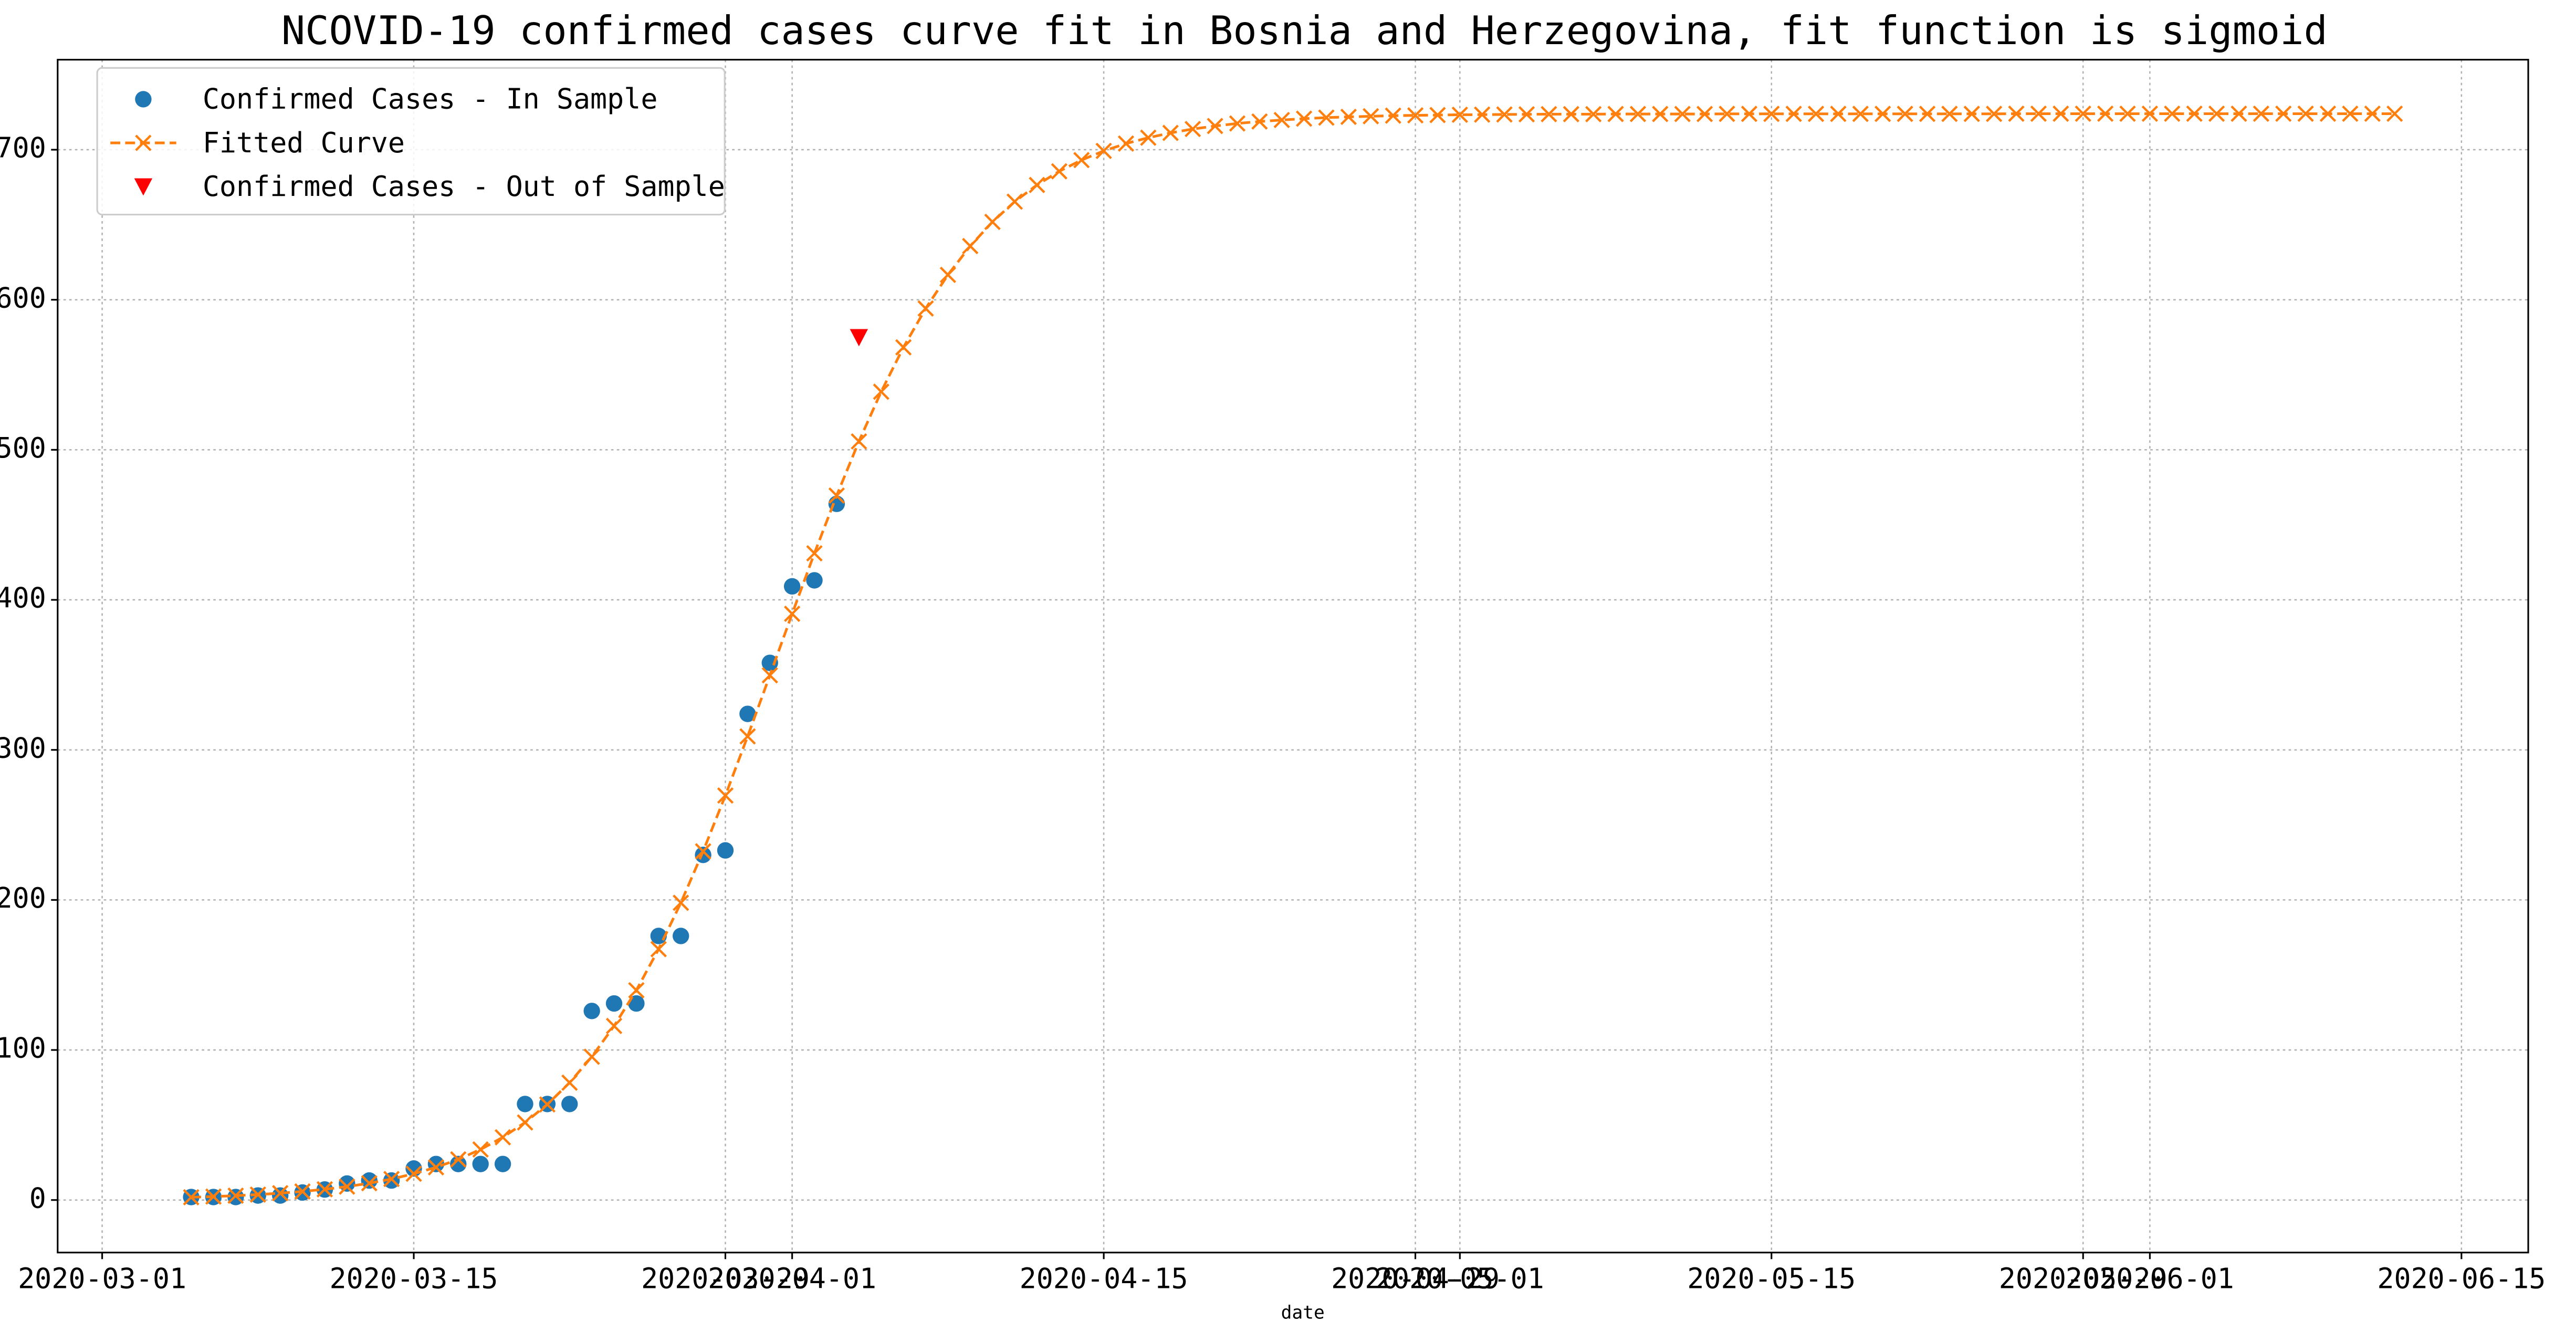 The height and width of the screenshot is (1332, 2576). Describe the element at coordinates (102, 1279) in the screenshot. I see `x-tick-label: 2020-03-01` at that location.